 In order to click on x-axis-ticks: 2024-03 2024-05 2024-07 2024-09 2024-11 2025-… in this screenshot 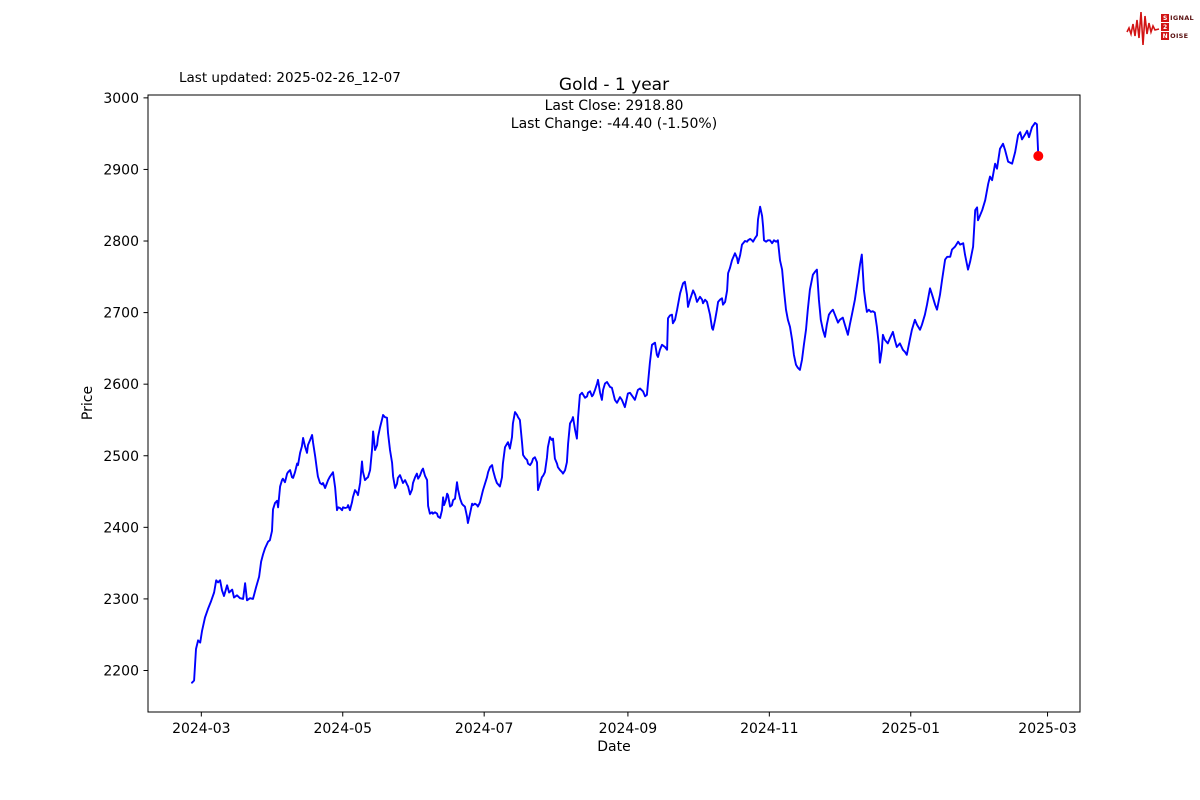, I will do `click(624, 724)`.